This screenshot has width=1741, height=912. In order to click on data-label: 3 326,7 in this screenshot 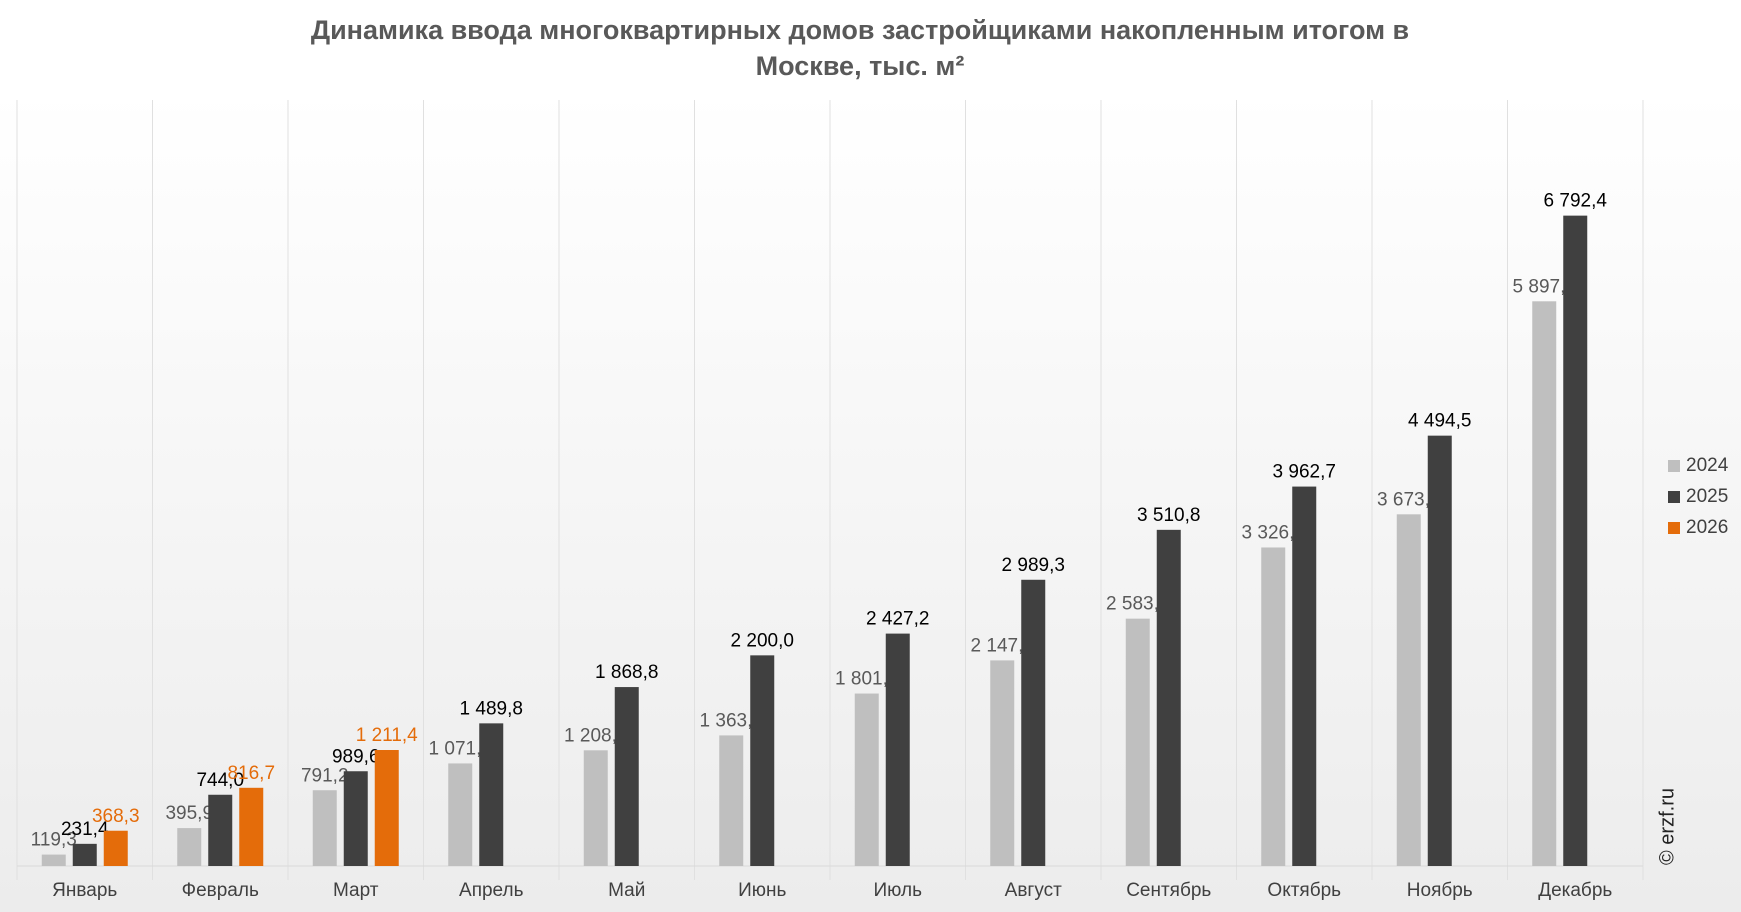, I will do `click(1273, 532)`.